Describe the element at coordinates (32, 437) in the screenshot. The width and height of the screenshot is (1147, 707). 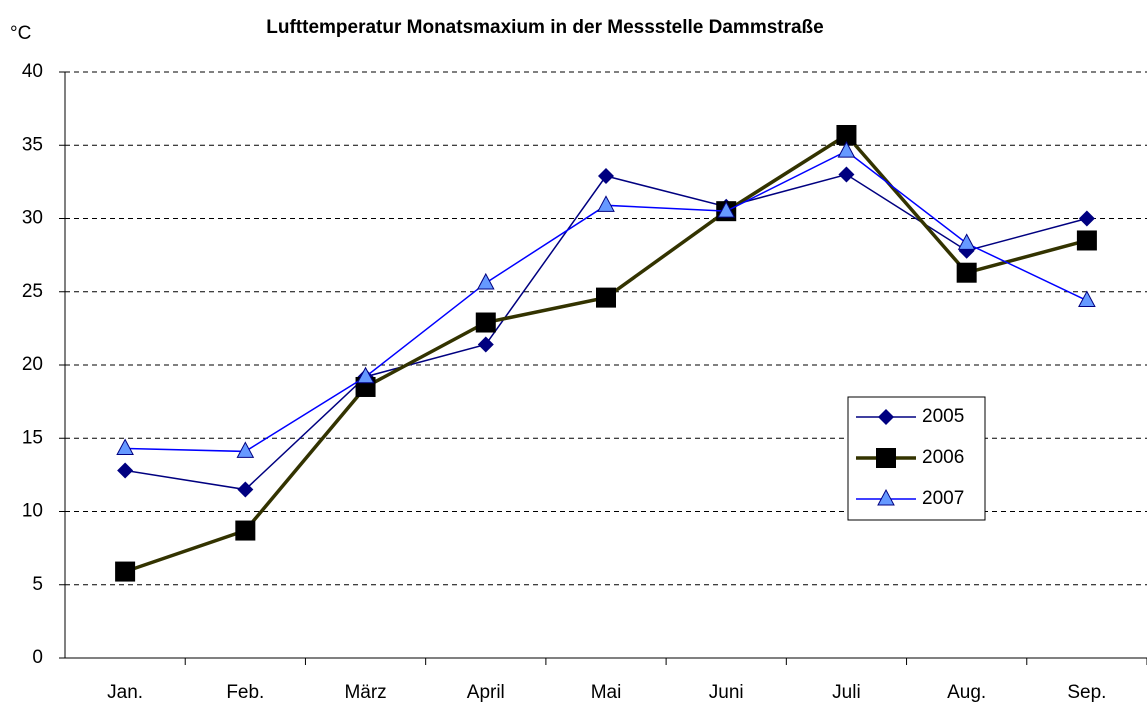
I see `y-tick-label: 15` at that location.